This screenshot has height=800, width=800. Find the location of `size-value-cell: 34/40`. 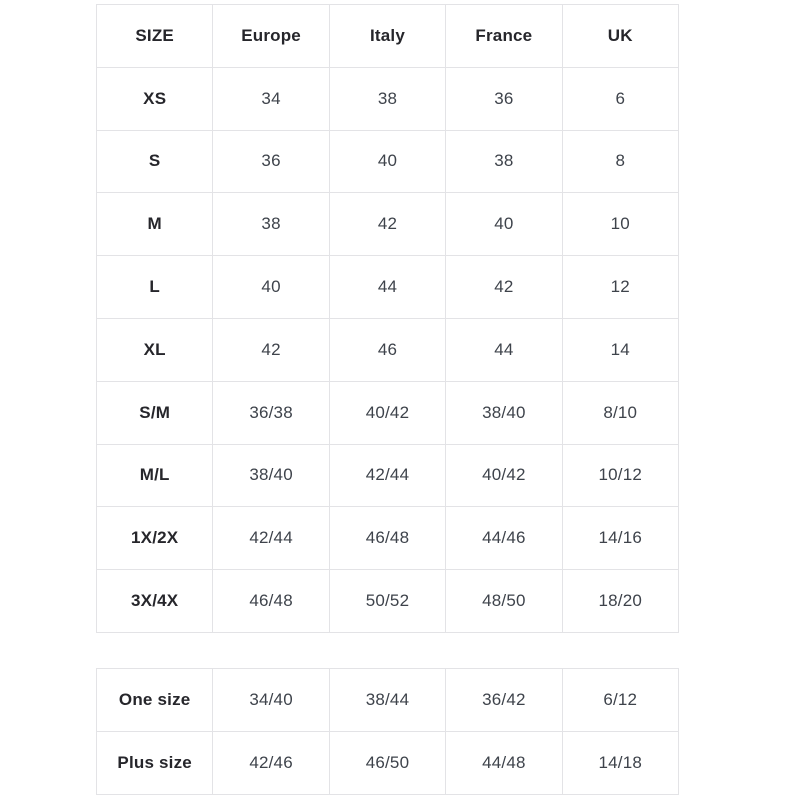

size-value-cell: 34/40 is located at coordinates (271, 700).